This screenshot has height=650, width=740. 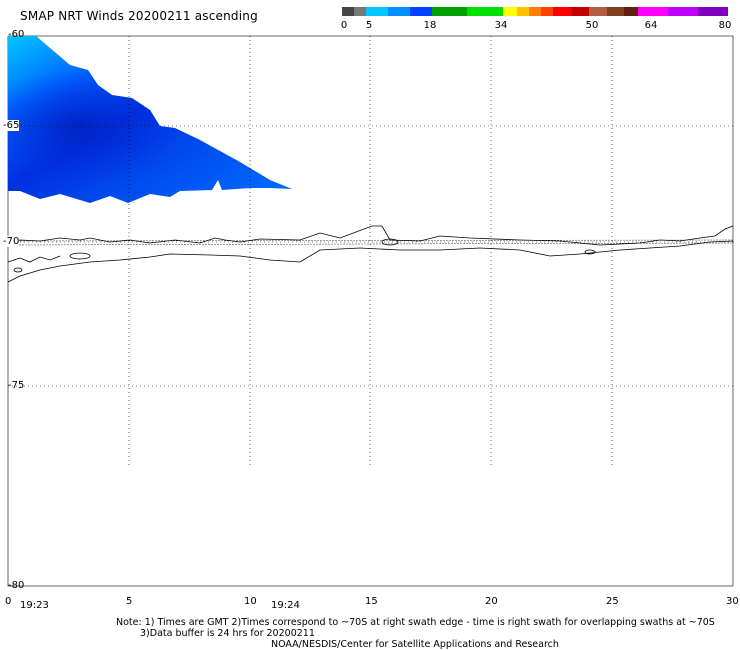 I want to click on lat-label-60: -60, so click(x=16, y=34).